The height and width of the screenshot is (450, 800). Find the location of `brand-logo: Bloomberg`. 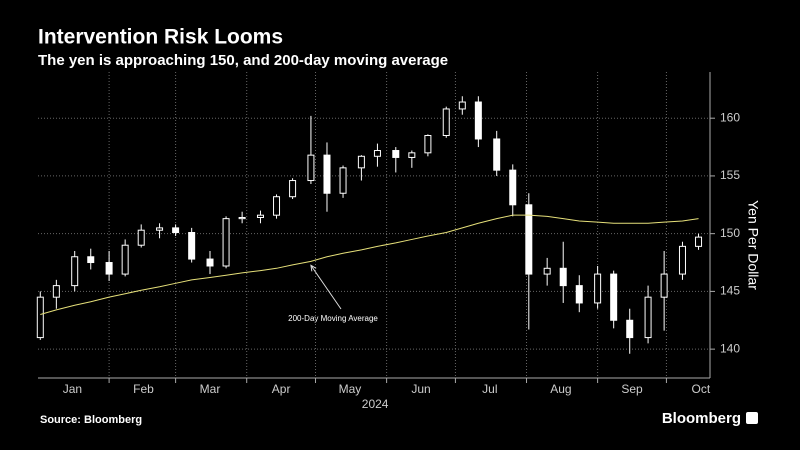

brand-logo: Bloomberg is located at coordinates (701, 418).